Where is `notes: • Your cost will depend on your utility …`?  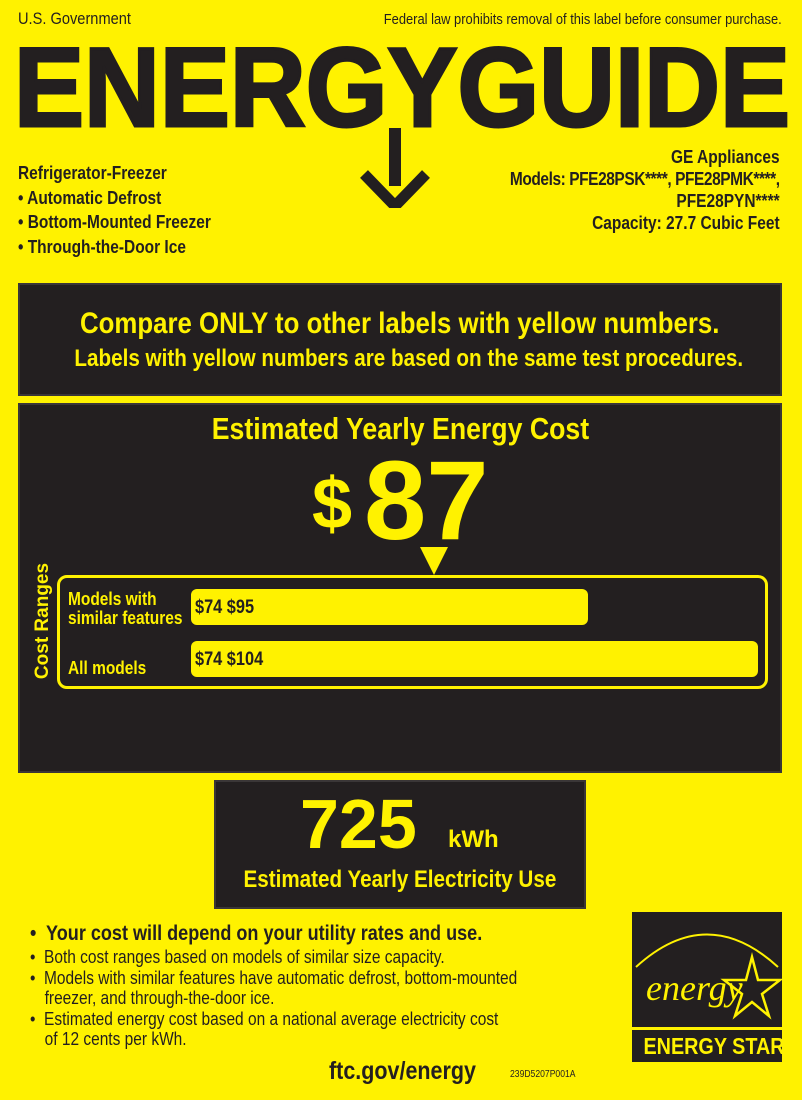 notes: • Your cost will depend on your utility … is located at coordinates (313, 985).